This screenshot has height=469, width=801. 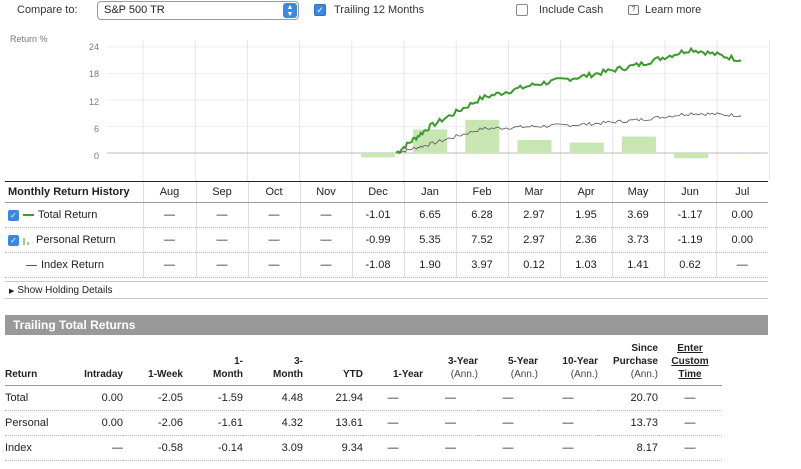 I want to click on trailing-value: 21.94, so click(x=333, y=398).